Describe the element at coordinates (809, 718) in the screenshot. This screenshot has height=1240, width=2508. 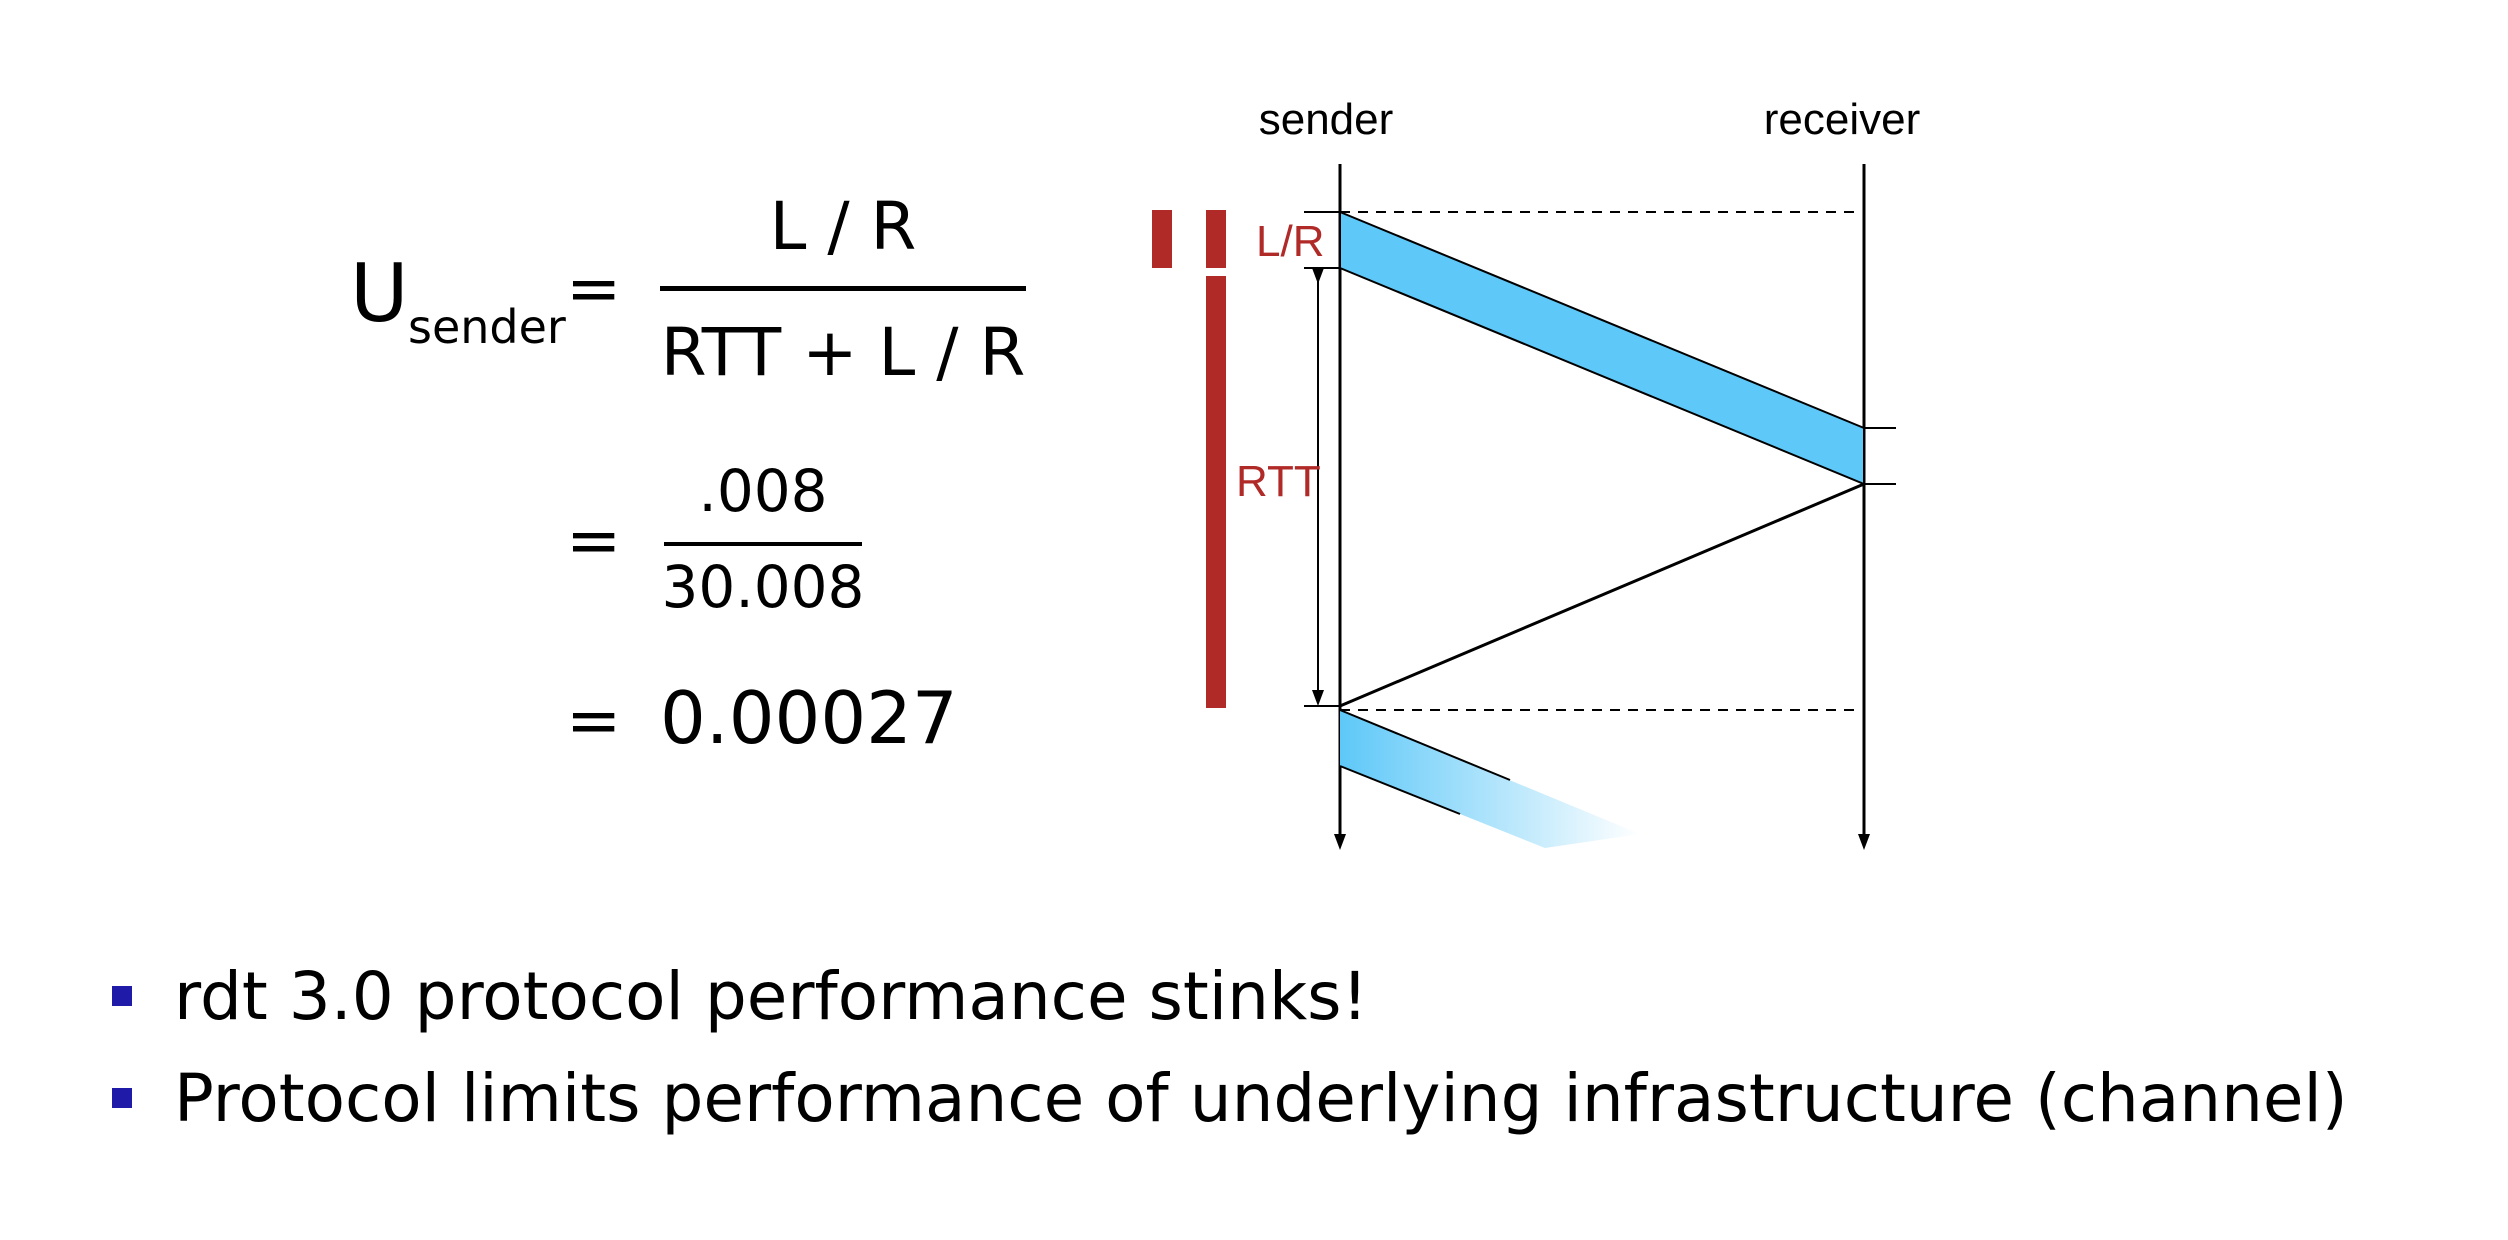
I see `formula-result: 0.00027` at that location.